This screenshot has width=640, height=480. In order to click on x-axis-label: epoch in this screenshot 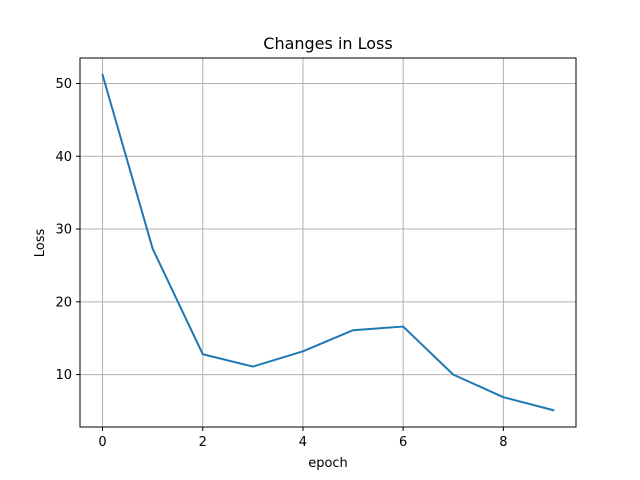, I will do `click(328, 463)`.